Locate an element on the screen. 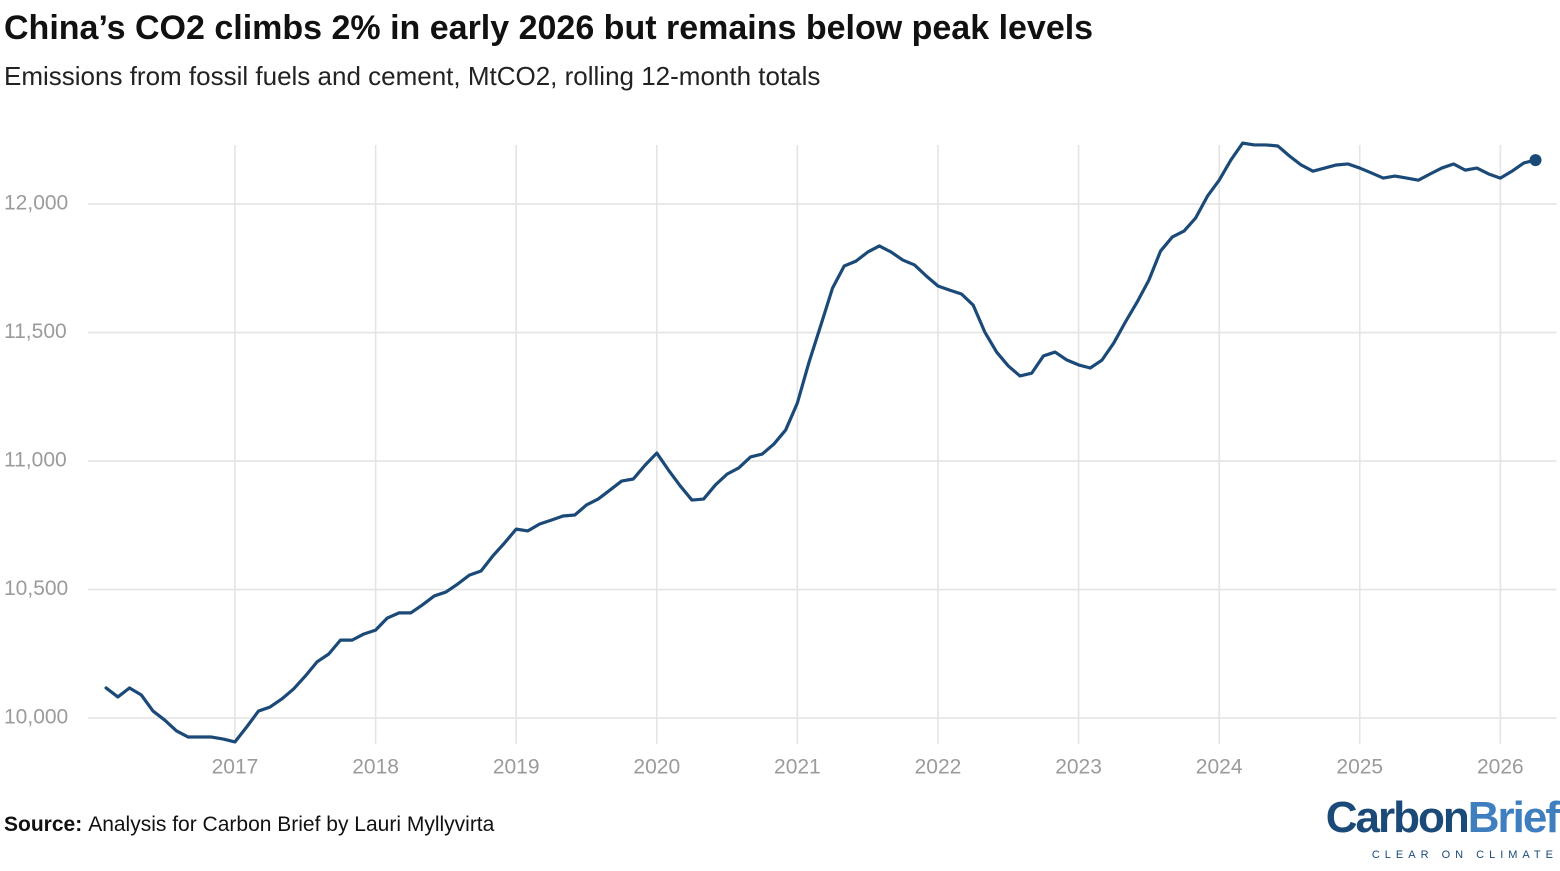 The width and height of the screenshot is (1560, 871). x-tick-label: 2026 is located at coordinates (1500, 767).